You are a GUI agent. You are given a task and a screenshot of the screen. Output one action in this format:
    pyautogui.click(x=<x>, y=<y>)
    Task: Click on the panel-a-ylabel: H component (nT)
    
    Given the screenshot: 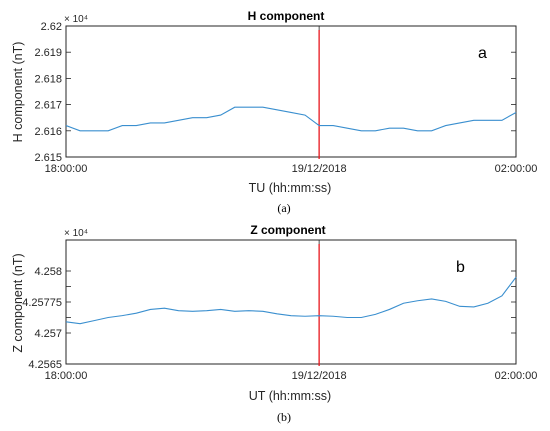 What is the action you would take?
    pyautogui.click(x=18, y=92)
    